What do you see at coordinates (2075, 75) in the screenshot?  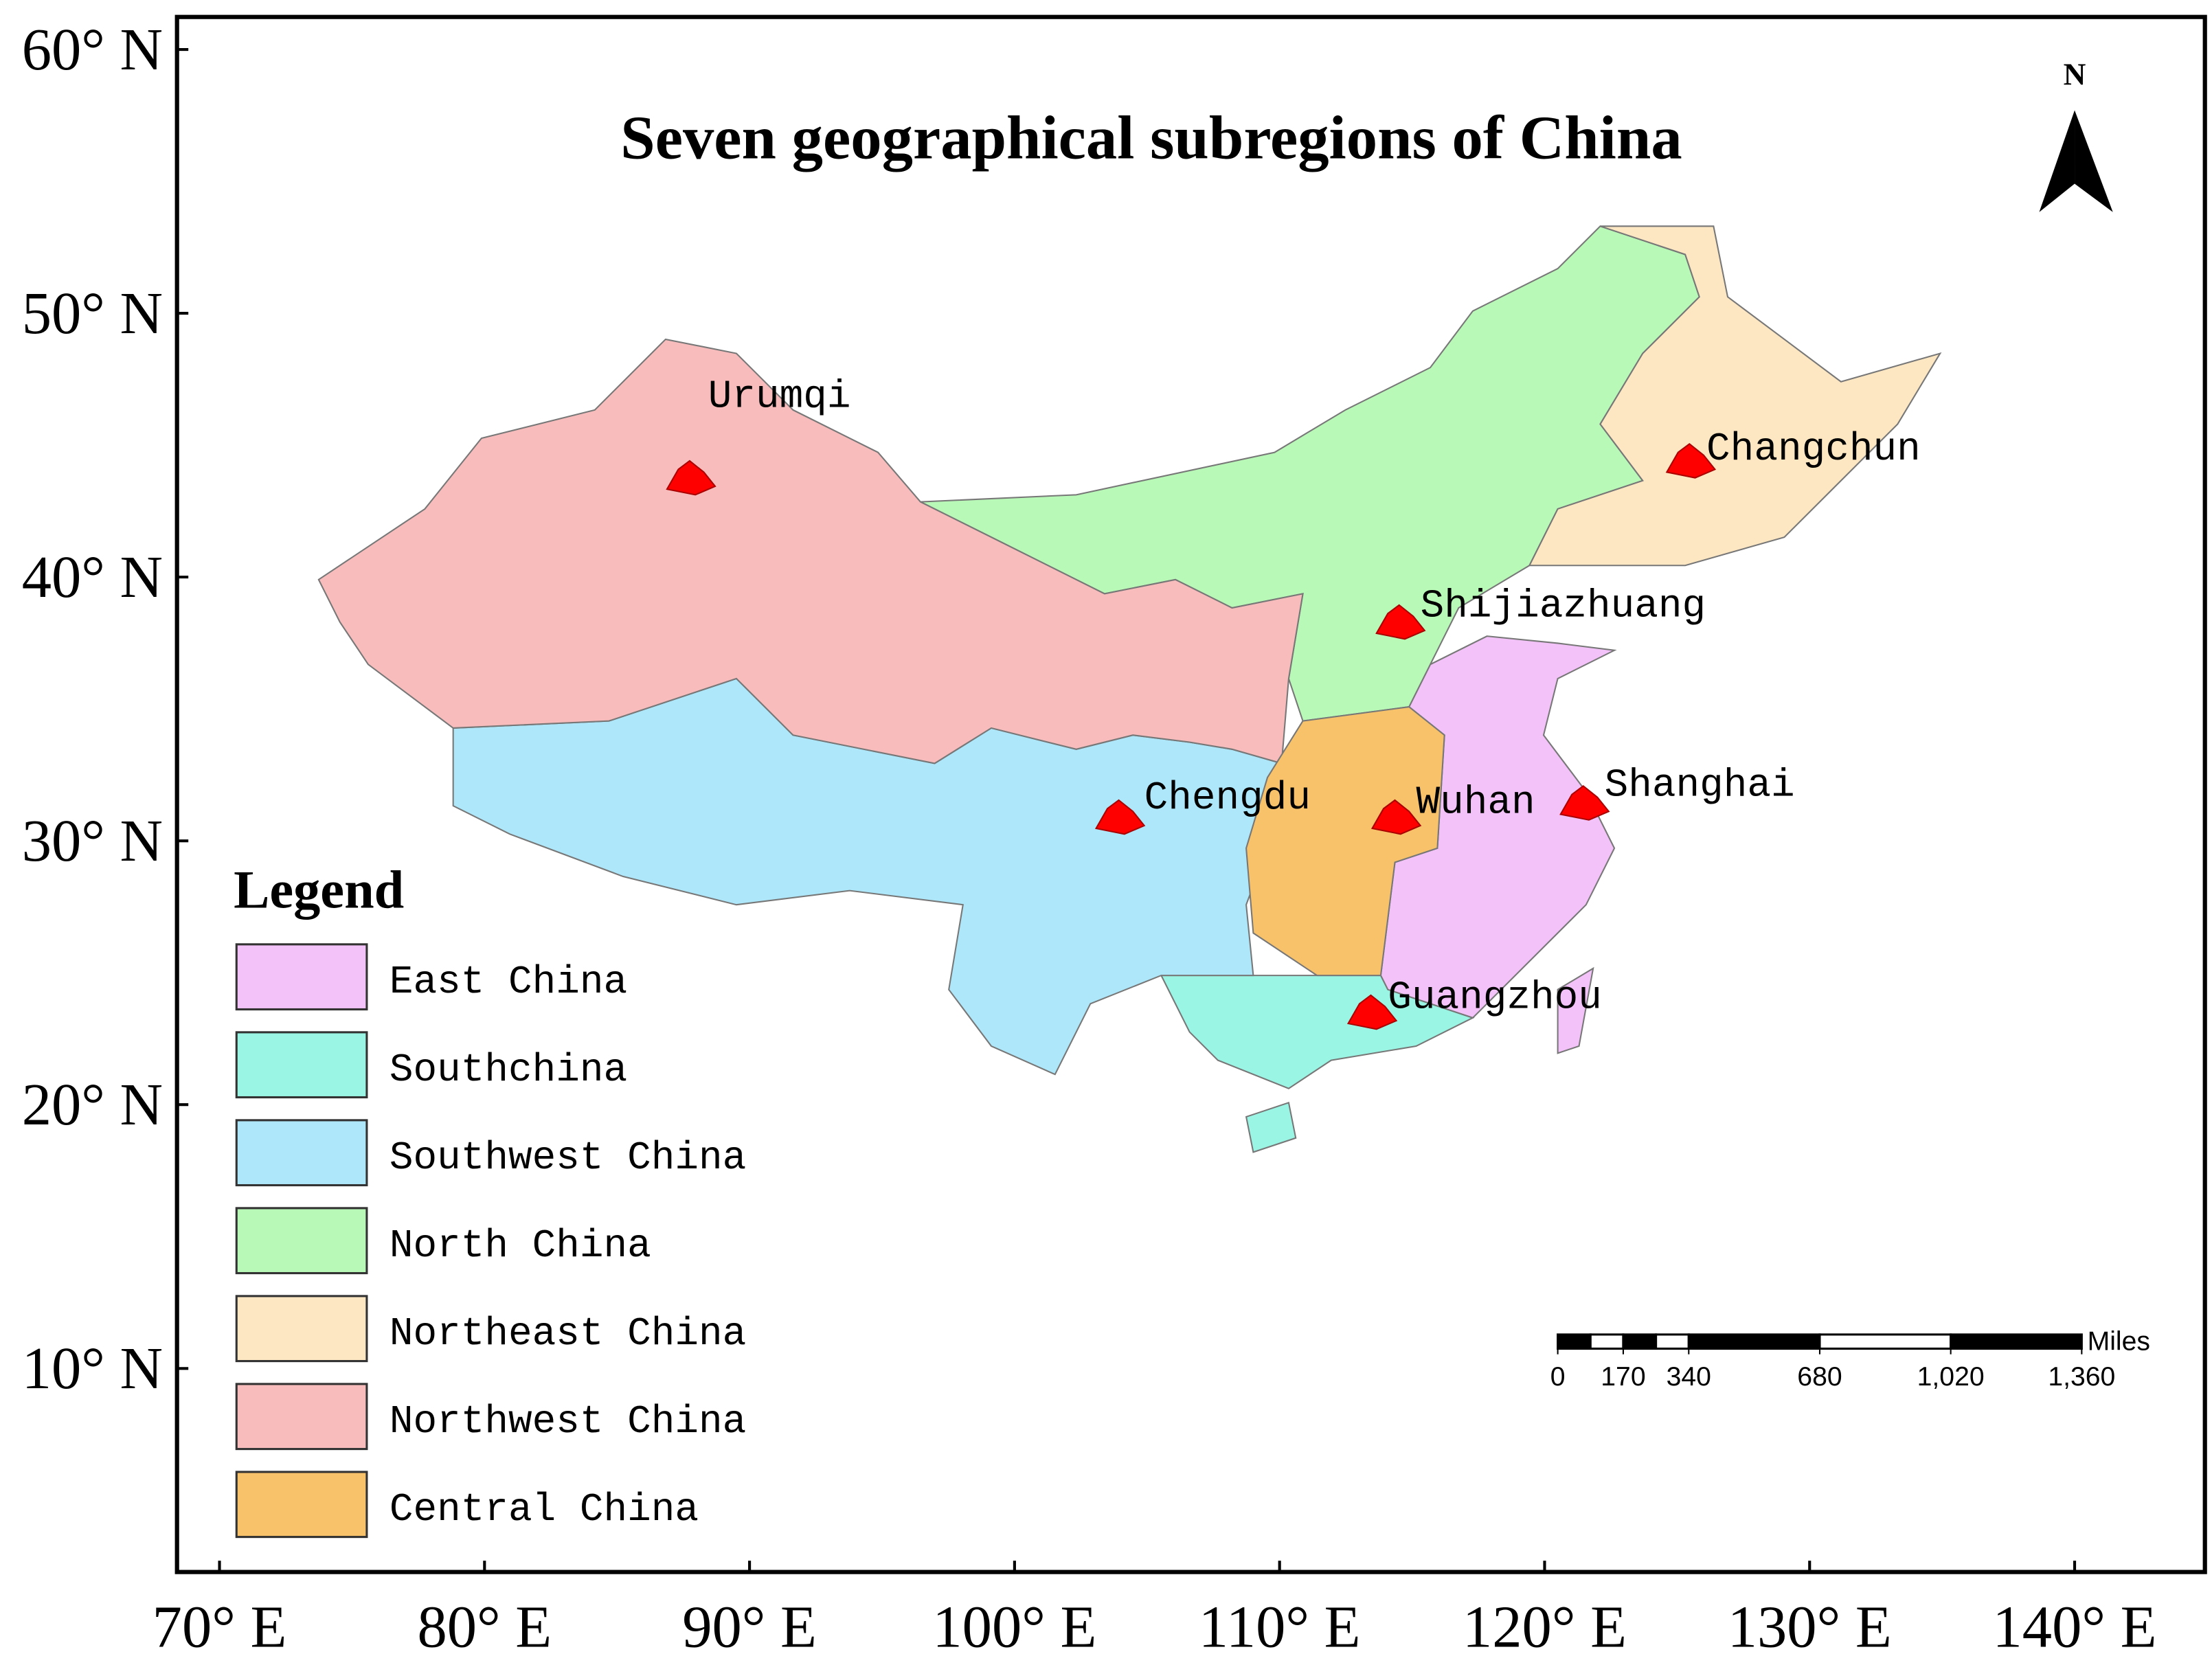 I see `north-label: N` at bounding box center [2075, 75].